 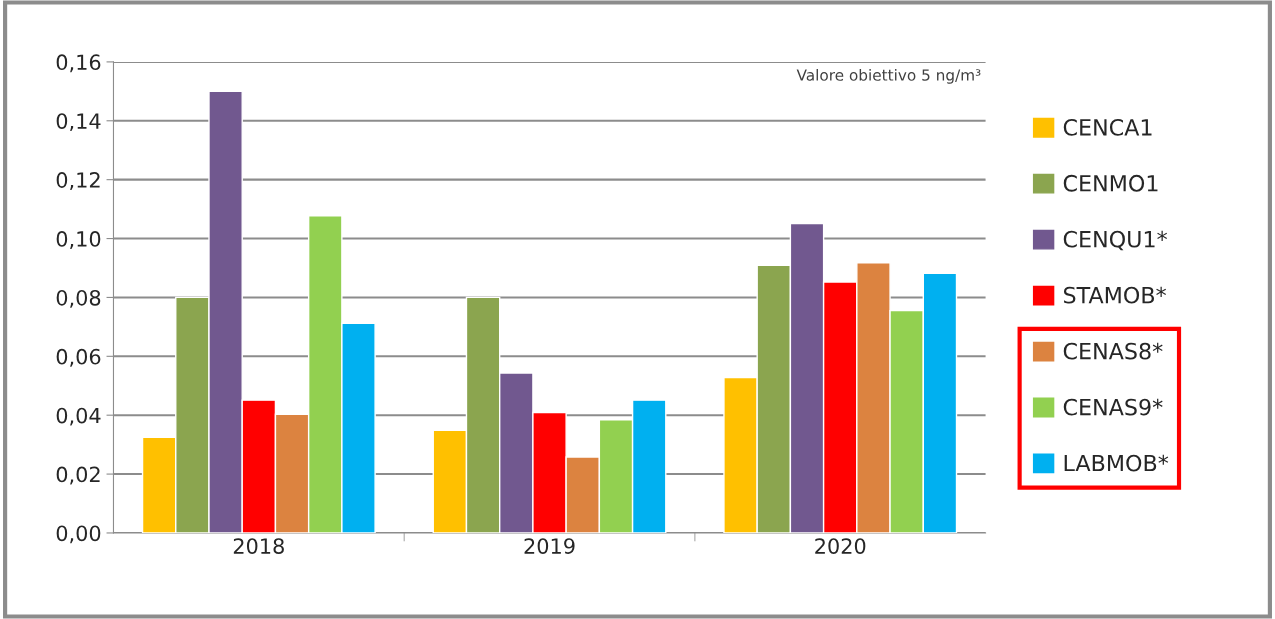 What do you see at coordinates (78, 63) in the screenshot?
I see `y-tick-label: 0,16` at bounding box center [78, 63].